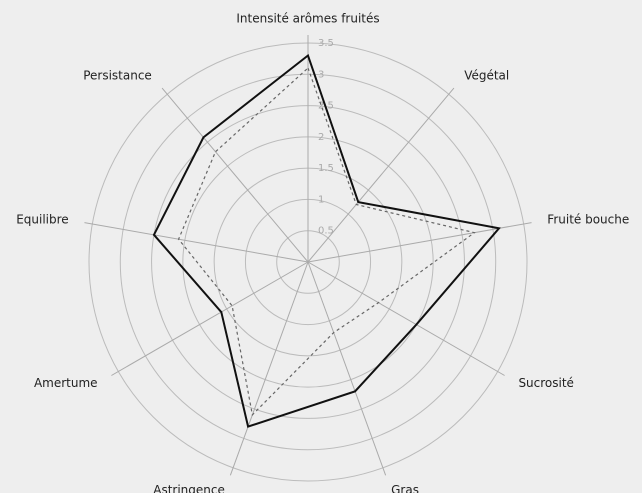 This screenshot has width=642, height=493. What do you see at coordinates (326, 43) in the screenshot?
I see `tick-label: 3.5` at bounding box center [326, 43].